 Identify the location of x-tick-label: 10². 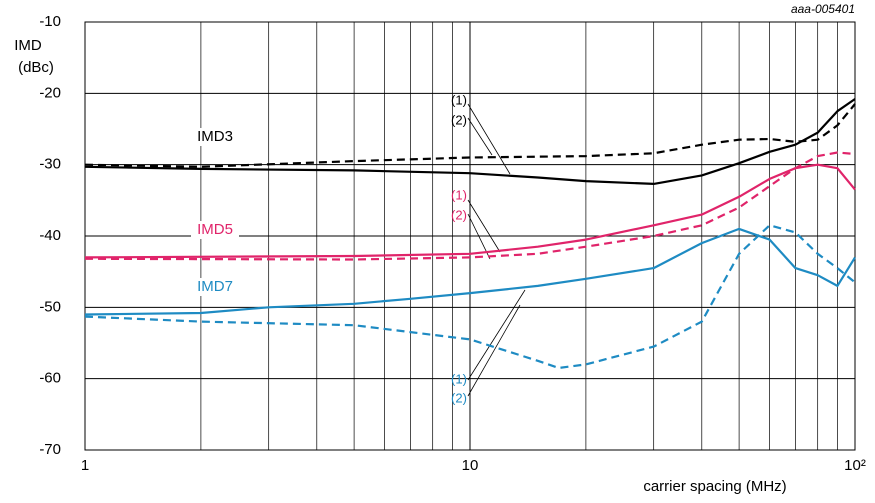
(855, 465).